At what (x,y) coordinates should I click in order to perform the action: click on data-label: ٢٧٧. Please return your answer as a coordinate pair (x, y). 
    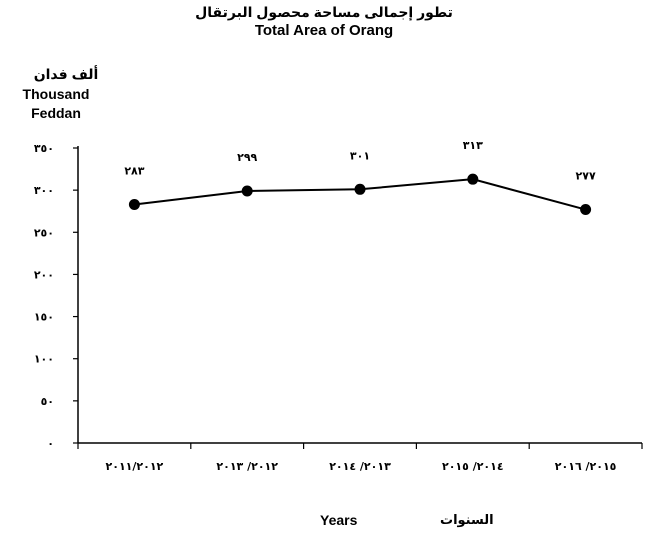
    Looking at the image, I should click on (586, 176).